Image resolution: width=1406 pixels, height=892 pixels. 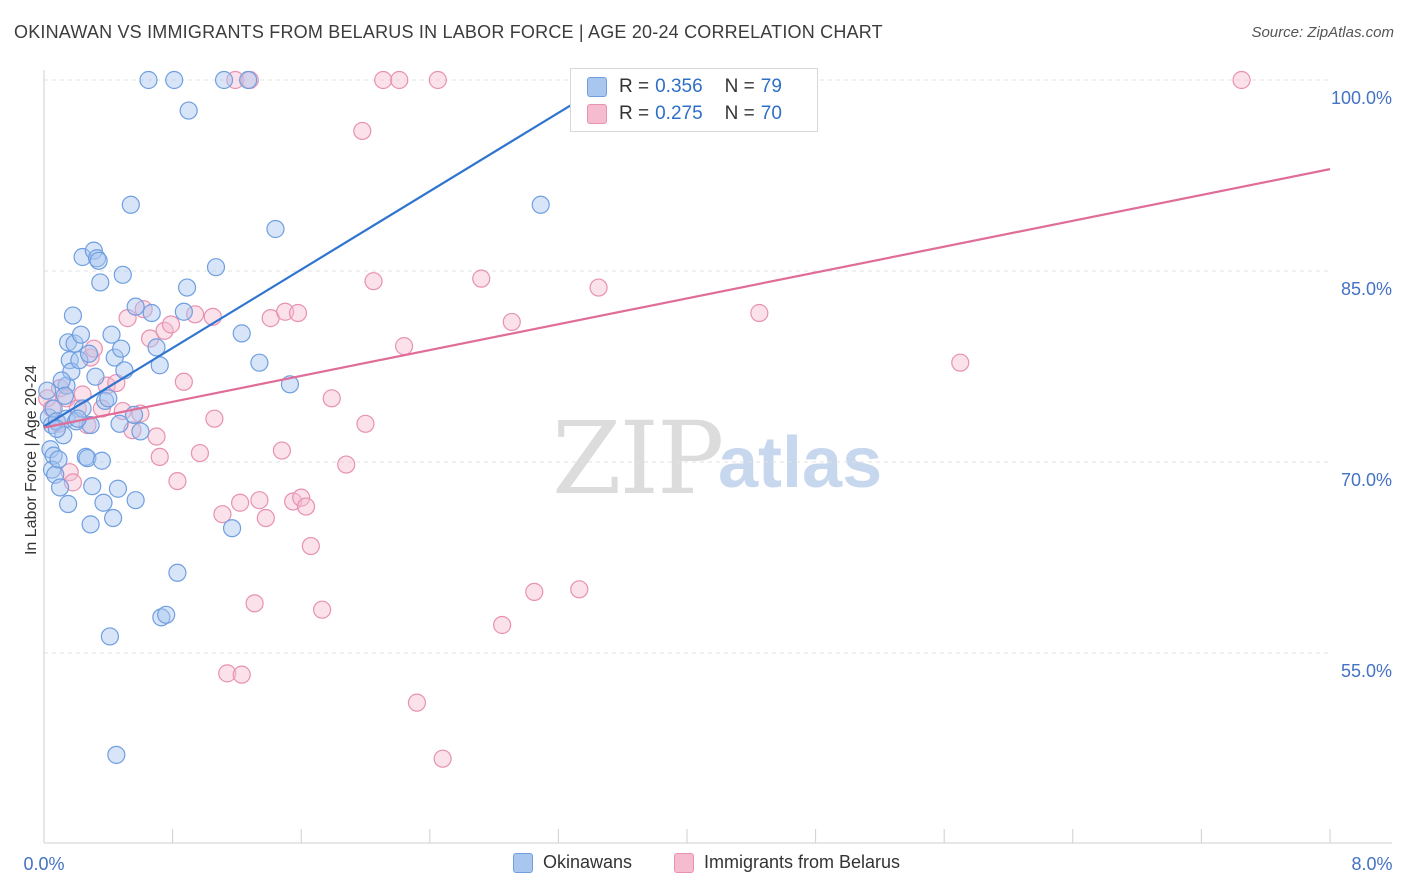 I want to click on legend-n-value: 70, so click(x=771, y=113).